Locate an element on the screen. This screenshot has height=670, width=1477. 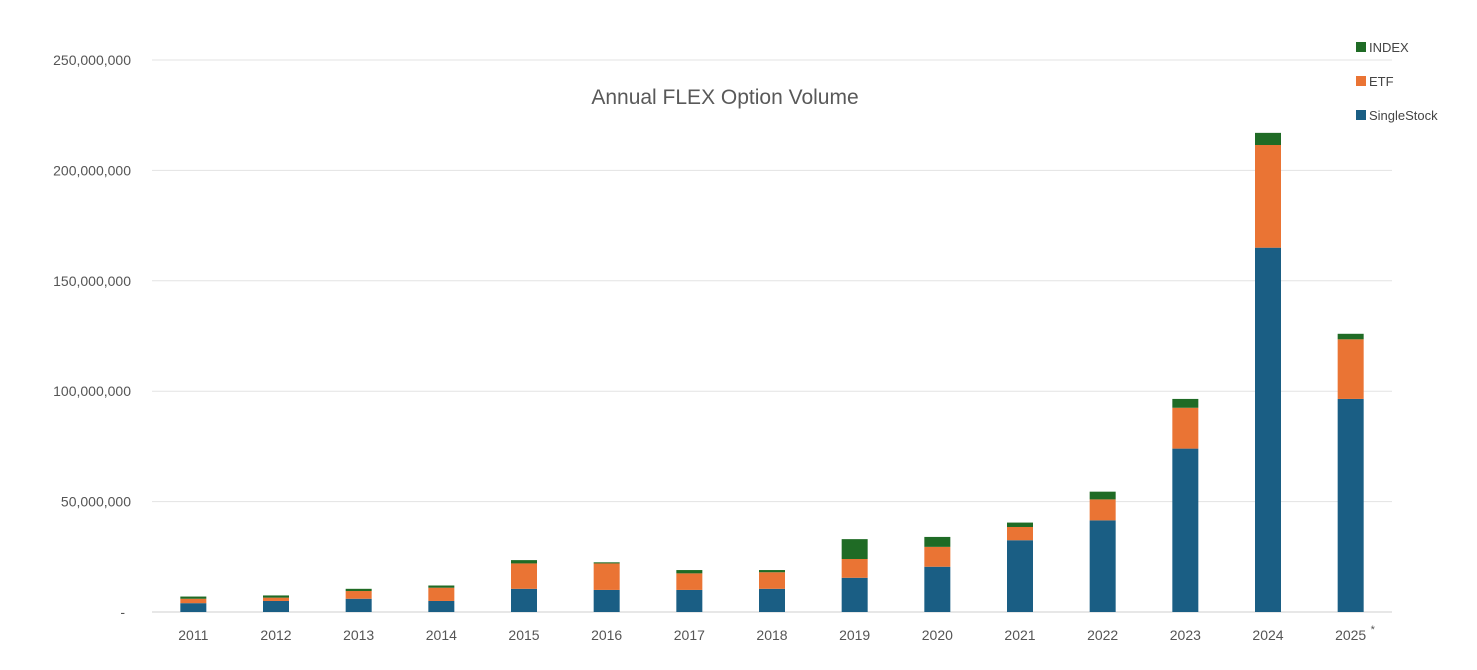
bar-singlestock-2024 is located at coordinates (1268, 429).